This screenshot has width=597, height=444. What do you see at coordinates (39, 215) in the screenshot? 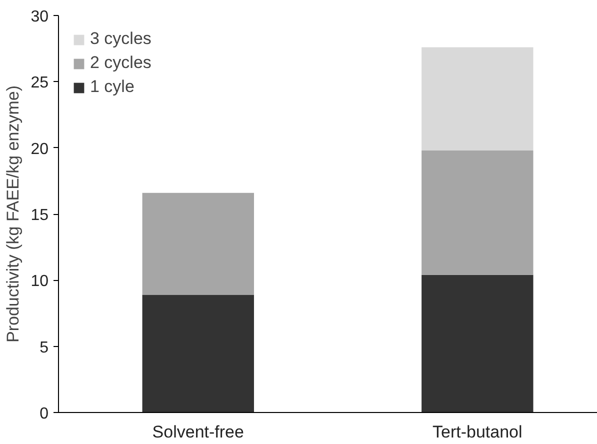
I see `y-tick-label: 15` at bounding box center [39, 215].